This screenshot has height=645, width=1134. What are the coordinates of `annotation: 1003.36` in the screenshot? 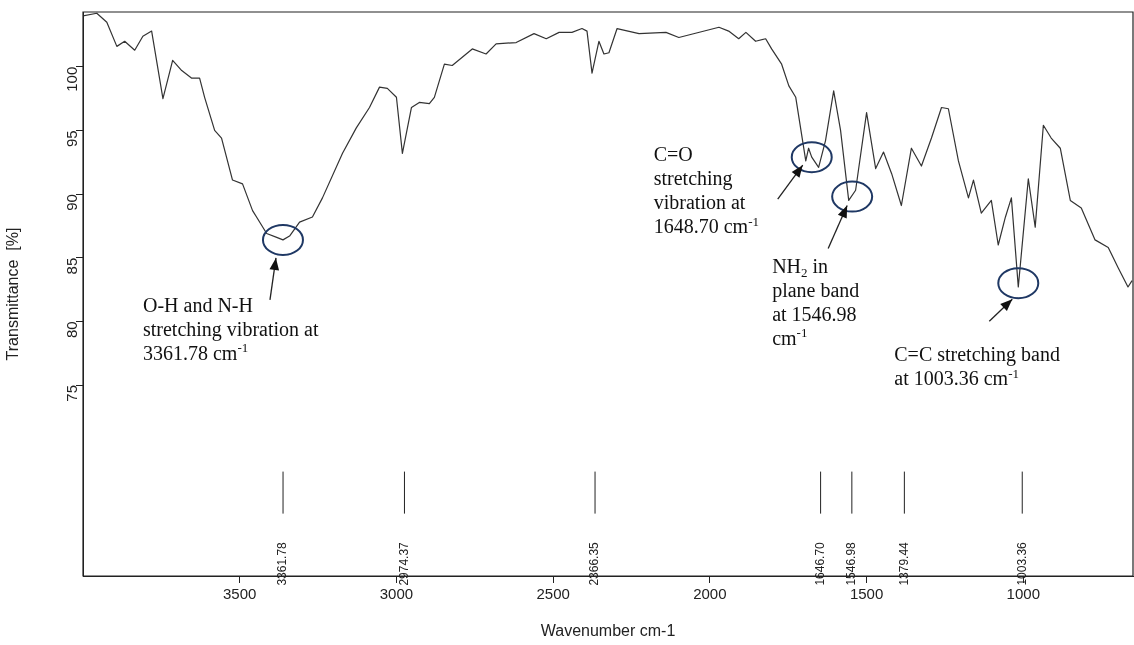 It's located at (1021, 563).